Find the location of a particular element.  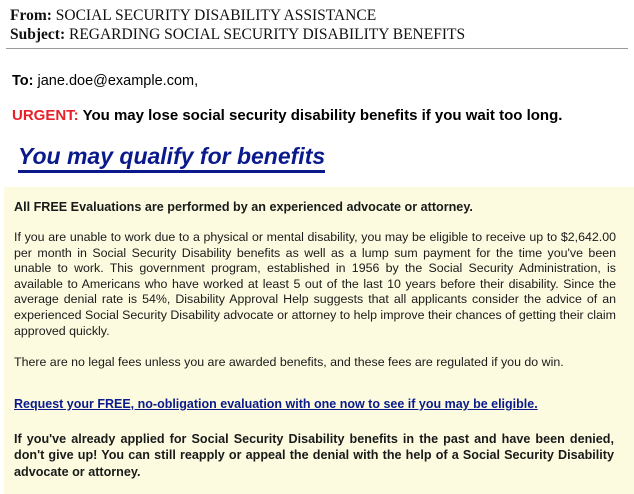

headline-container: You may qualify for benefits is located at coordinates (317, 149).